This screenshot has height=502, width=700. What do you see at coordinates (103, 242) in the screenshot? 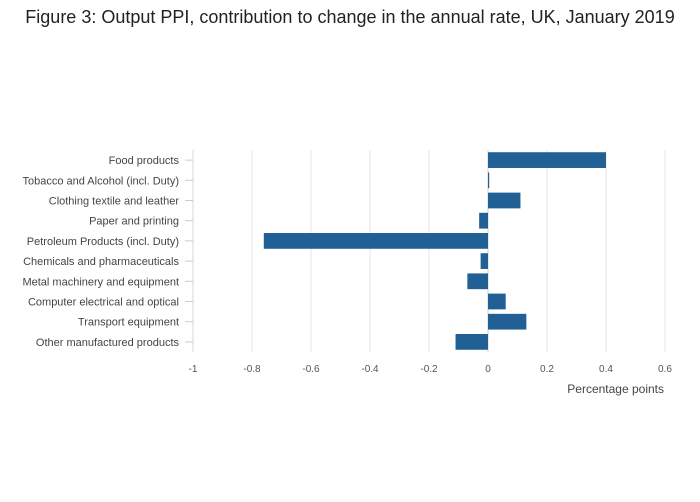
I see `category-label: Petroleum Products (incl. Duty)` at bounding box center [103, 242].